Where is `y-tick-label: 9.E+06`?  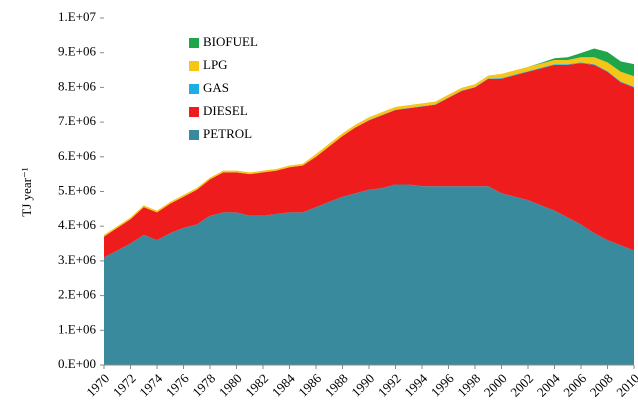
y-tick-label: 9.E+06 is located at coordinates (77, 51).